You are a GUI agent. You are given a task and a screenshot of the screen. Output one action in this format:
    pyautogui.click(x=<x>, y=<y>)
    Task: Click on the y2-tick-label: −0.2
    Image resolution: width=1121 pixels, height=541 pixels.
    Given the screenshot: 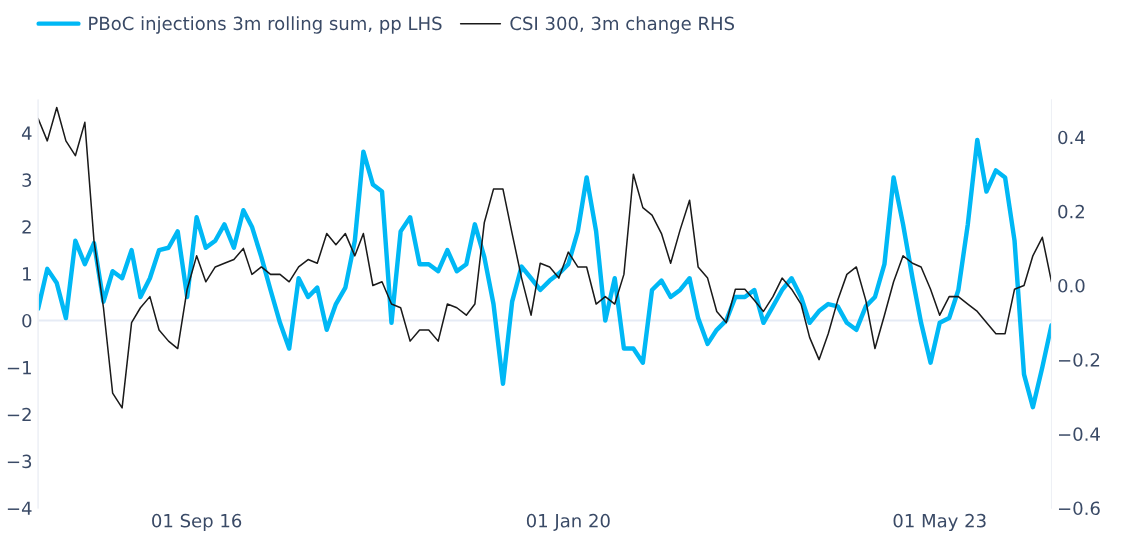 What is the action you would take?
    pyautogui.click(x=1079, y=360)
    